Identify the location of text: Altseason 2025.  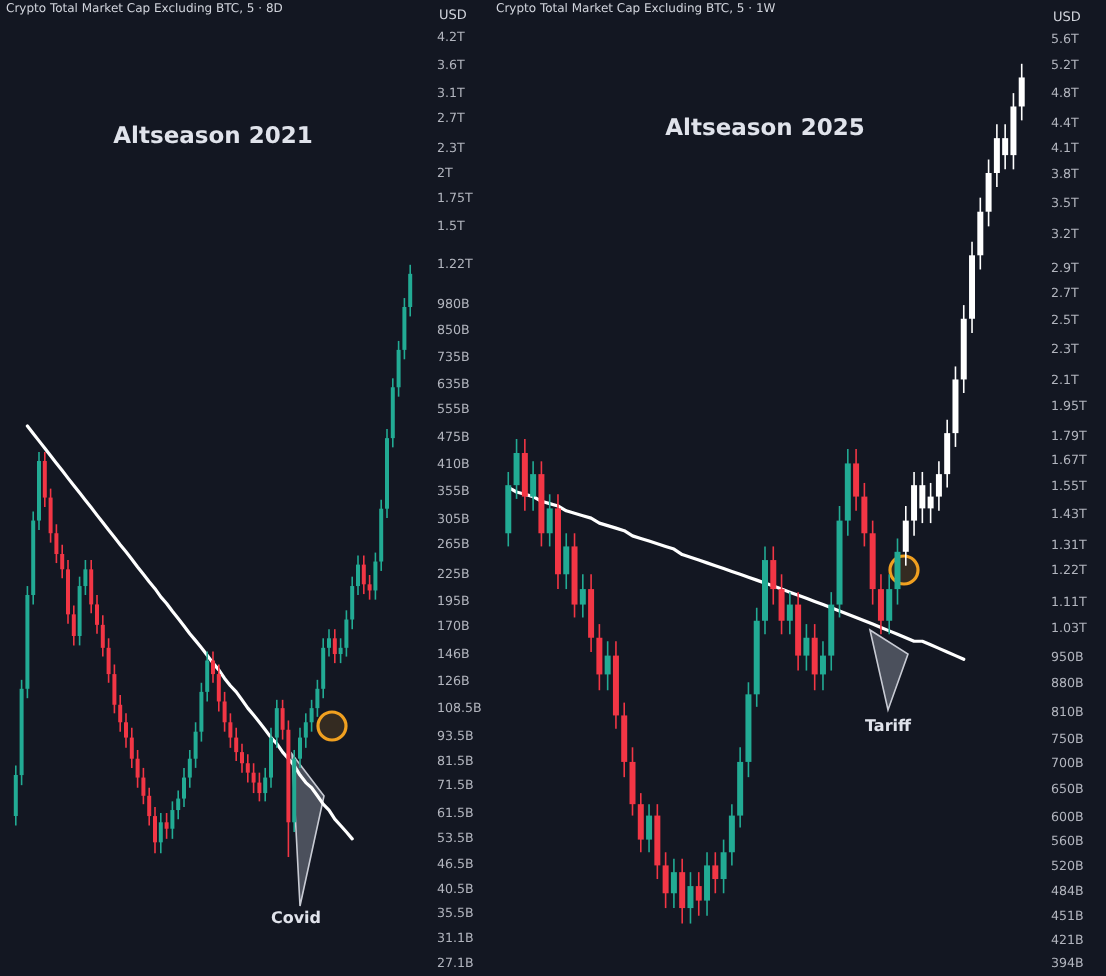
(765, 127).